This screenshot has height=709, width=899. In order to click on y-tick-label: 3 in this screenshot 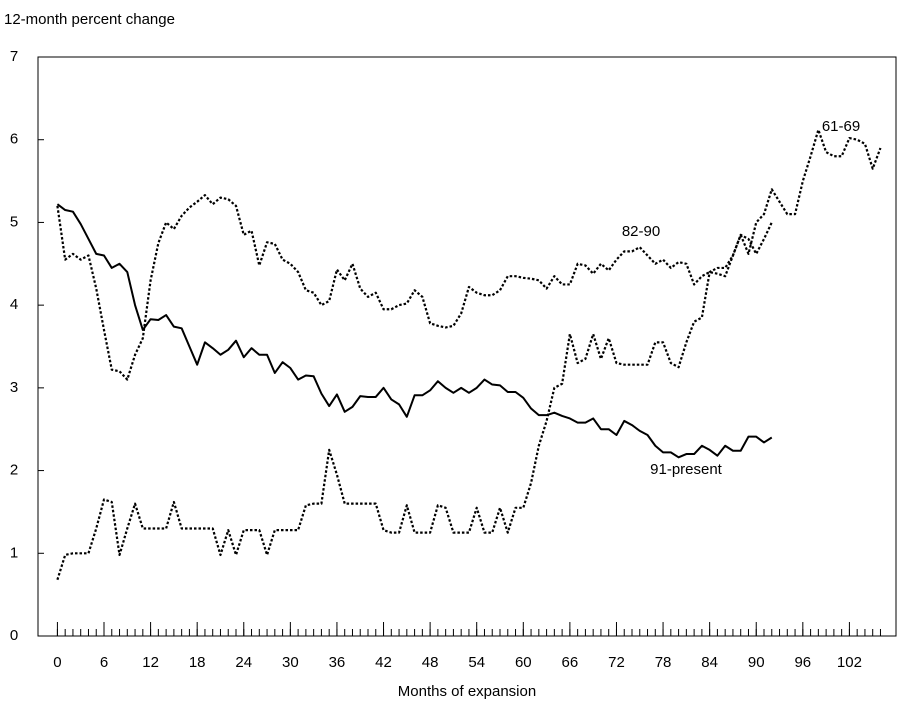, I will do `click(14, 387)`.